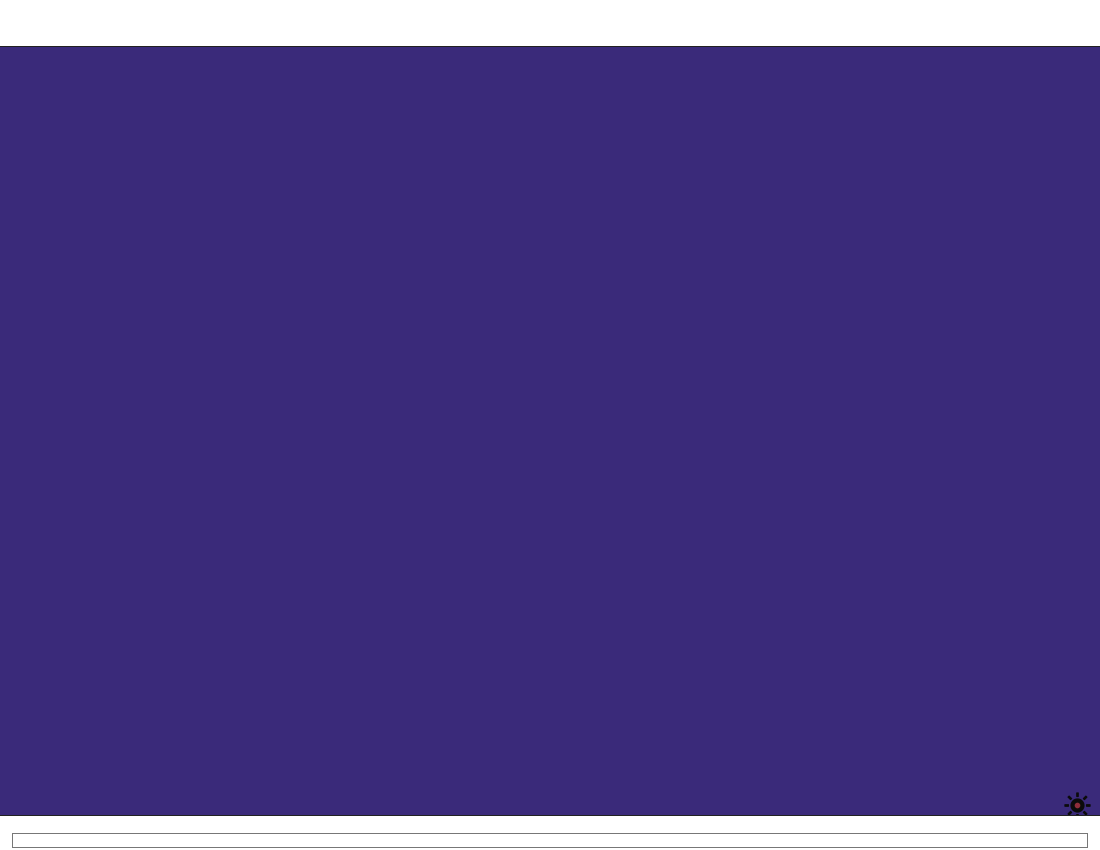 This screenshot has height=850, width=1100. Describe the element at coordinates (550, 825) in the screenshot. I see `colorbar-tick-labels` at that location.